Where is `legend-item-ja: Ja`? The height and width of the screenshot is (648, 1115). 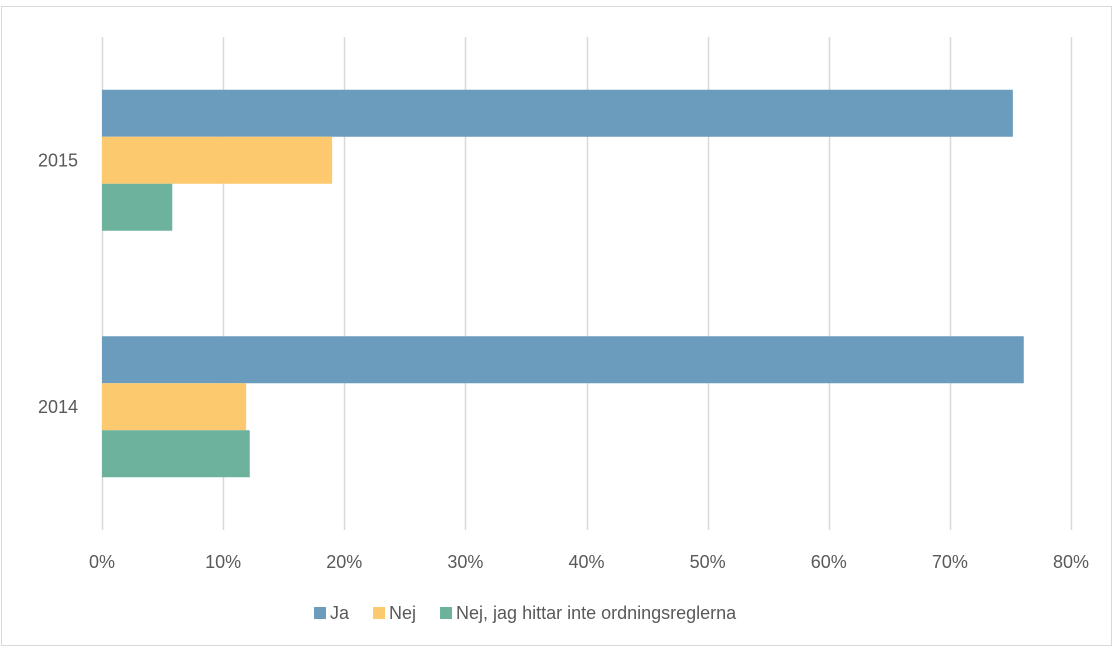
legend-item-ja: Ja is located at coordinates (332, 613).